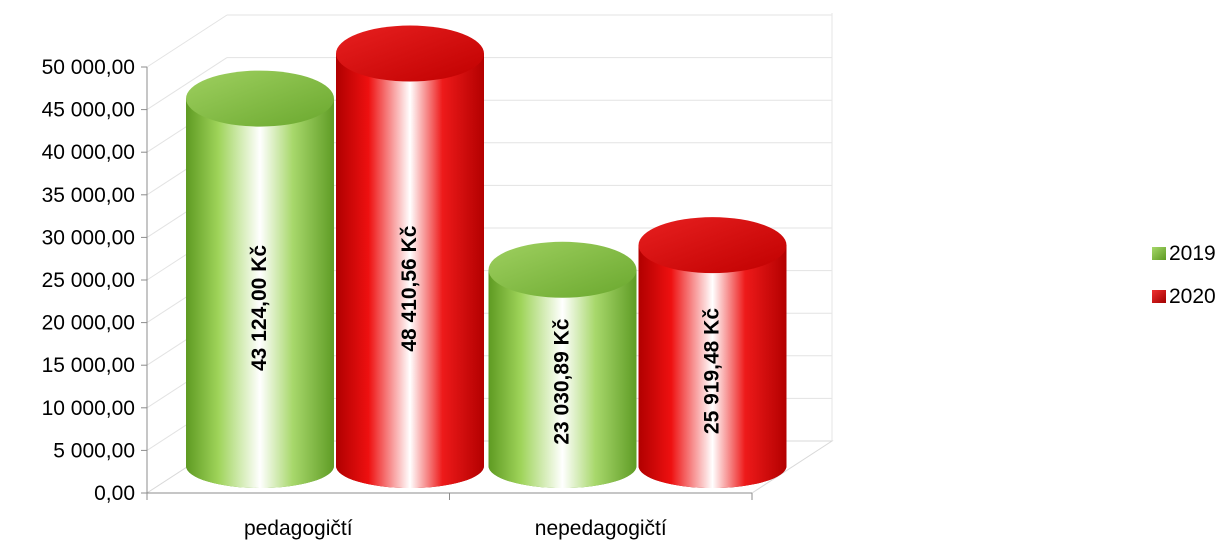 This screenshot has height=540, width=1226. What do you see at coordinates (298, 528) in the screenshot?
I see `x-category-label: pedagogičtí` at bounding box center [298, 528].